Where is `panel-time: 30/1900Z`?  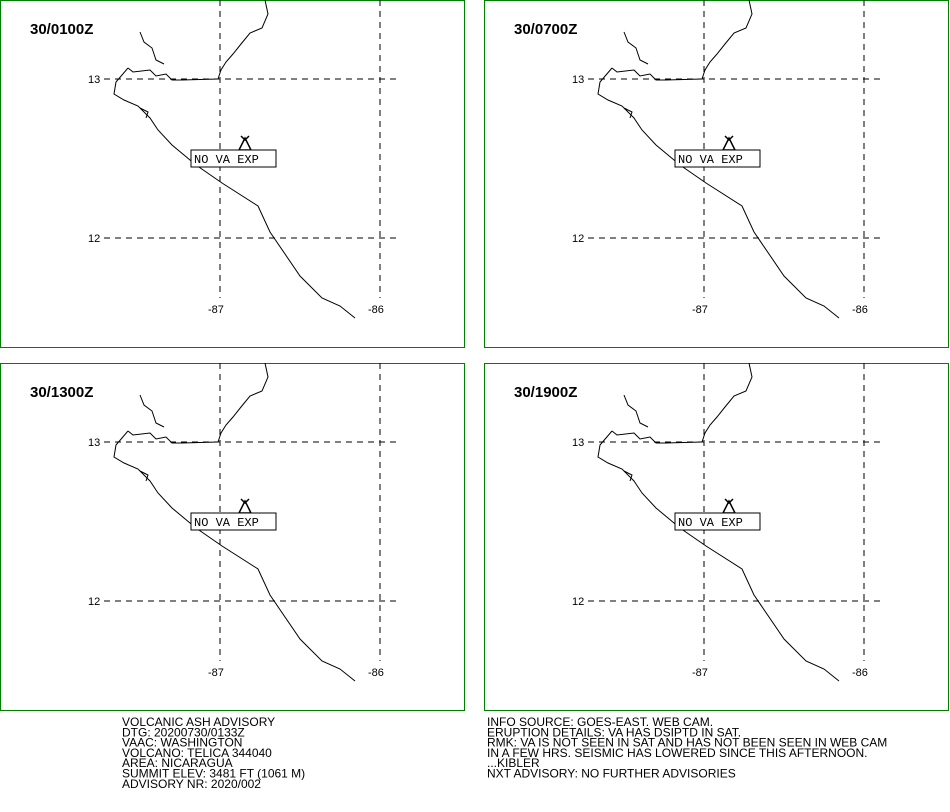
panel-time: 30/1900Z is located at coordinates (545, 392).